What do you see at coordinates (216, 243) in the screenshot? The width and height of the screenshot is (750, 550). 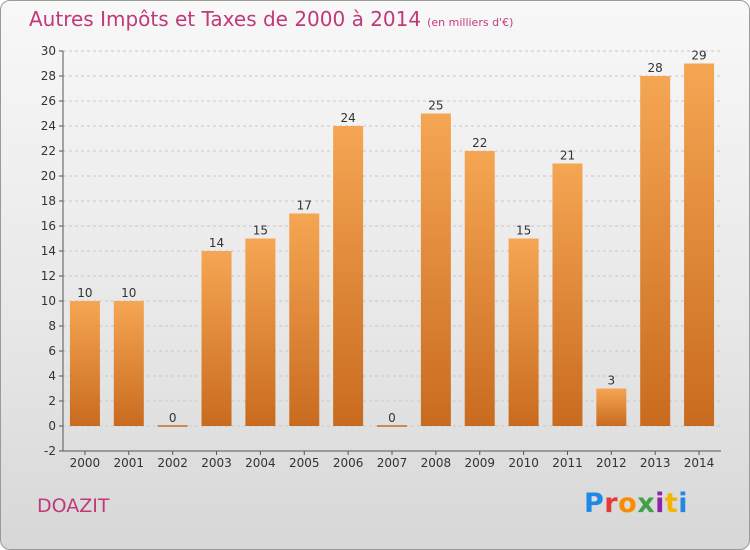 I see `bar-value-label: 14` at bounding box center [216, 243].